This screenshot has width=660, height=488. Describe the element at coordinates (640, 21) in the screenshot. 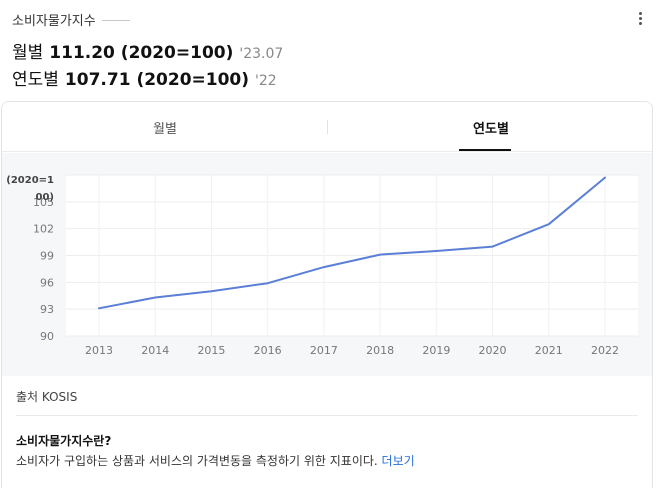

I see `more-options-icon` at that location.